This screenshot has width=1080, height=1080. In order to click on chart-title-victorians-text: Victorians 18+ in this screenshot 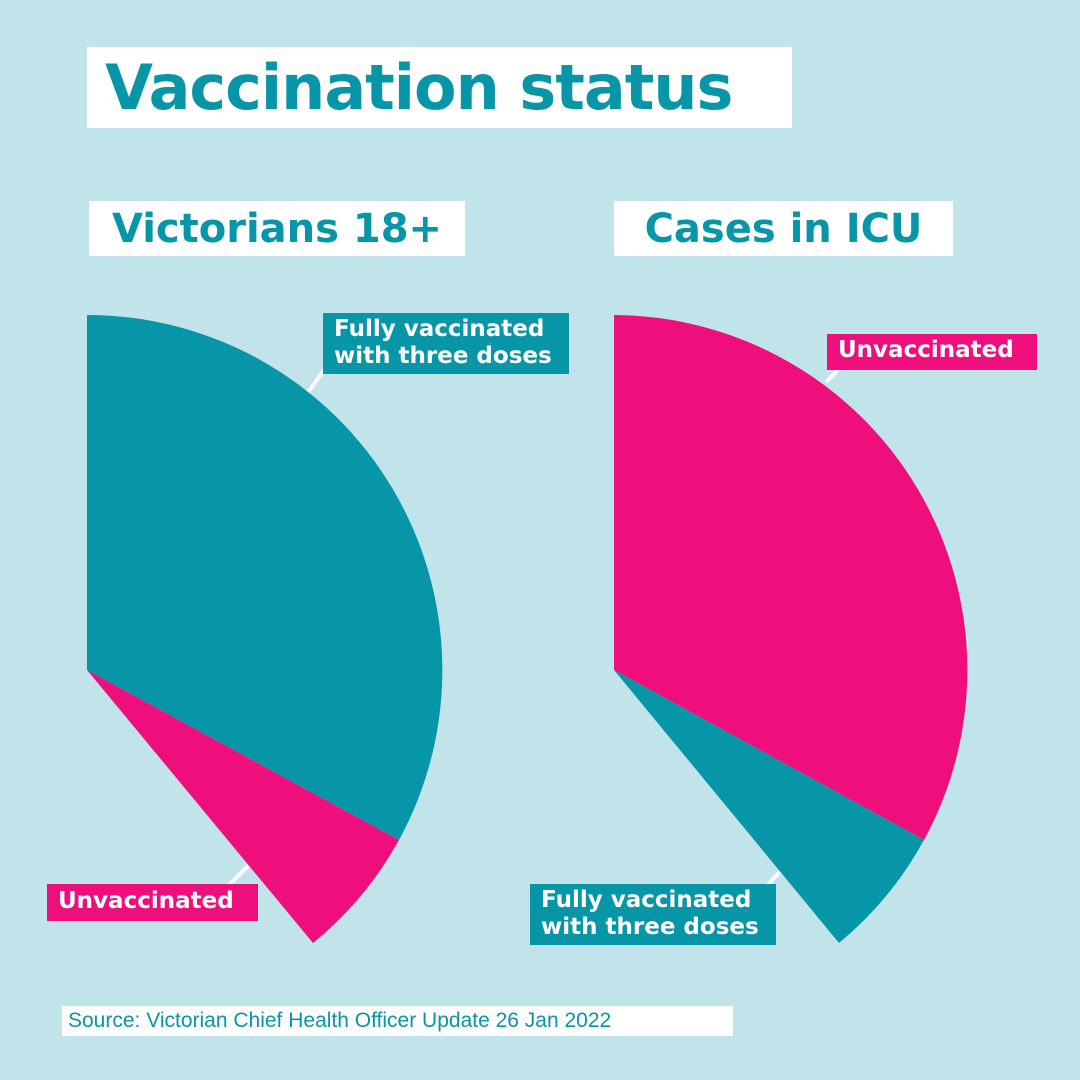, I will do `click(277, 228)`.